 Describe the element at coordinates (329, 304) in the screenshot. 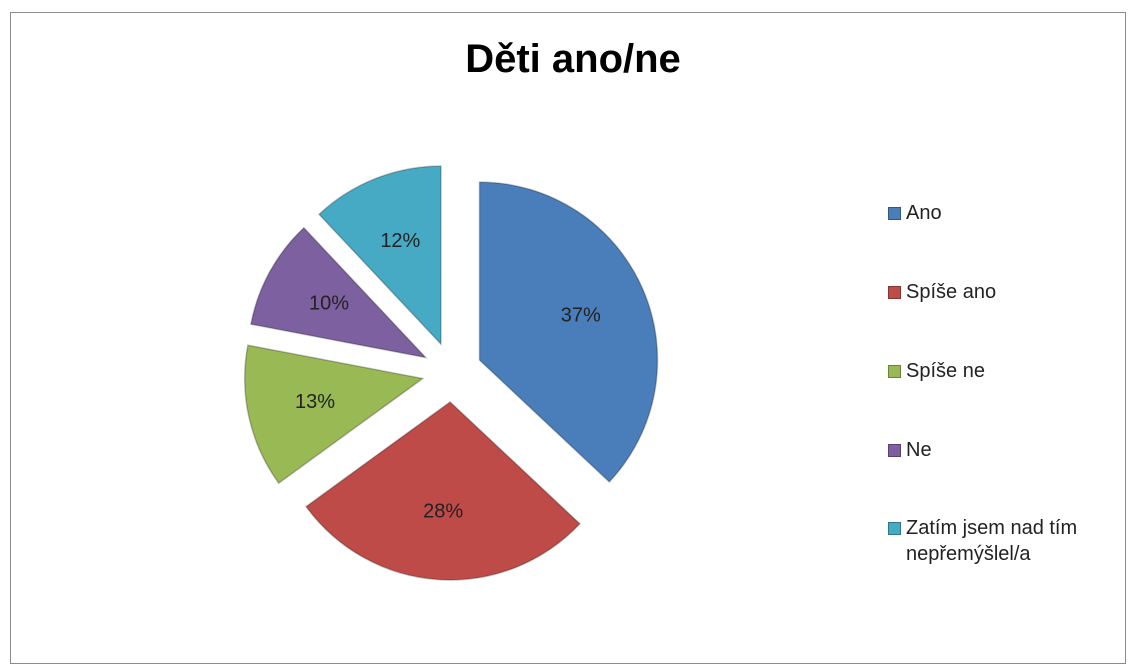

I see `data-label: 10%` at that location.